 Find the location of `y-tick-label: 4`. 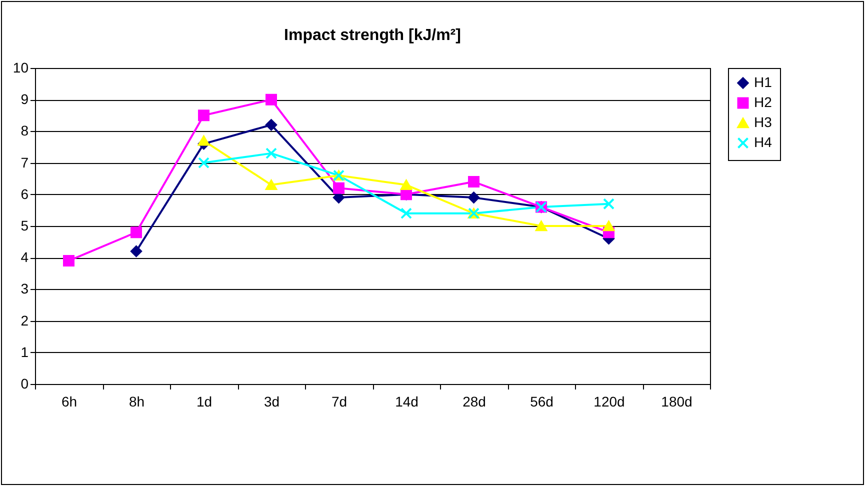

y-tick-label: 4 is located at coordinates (24, 257).